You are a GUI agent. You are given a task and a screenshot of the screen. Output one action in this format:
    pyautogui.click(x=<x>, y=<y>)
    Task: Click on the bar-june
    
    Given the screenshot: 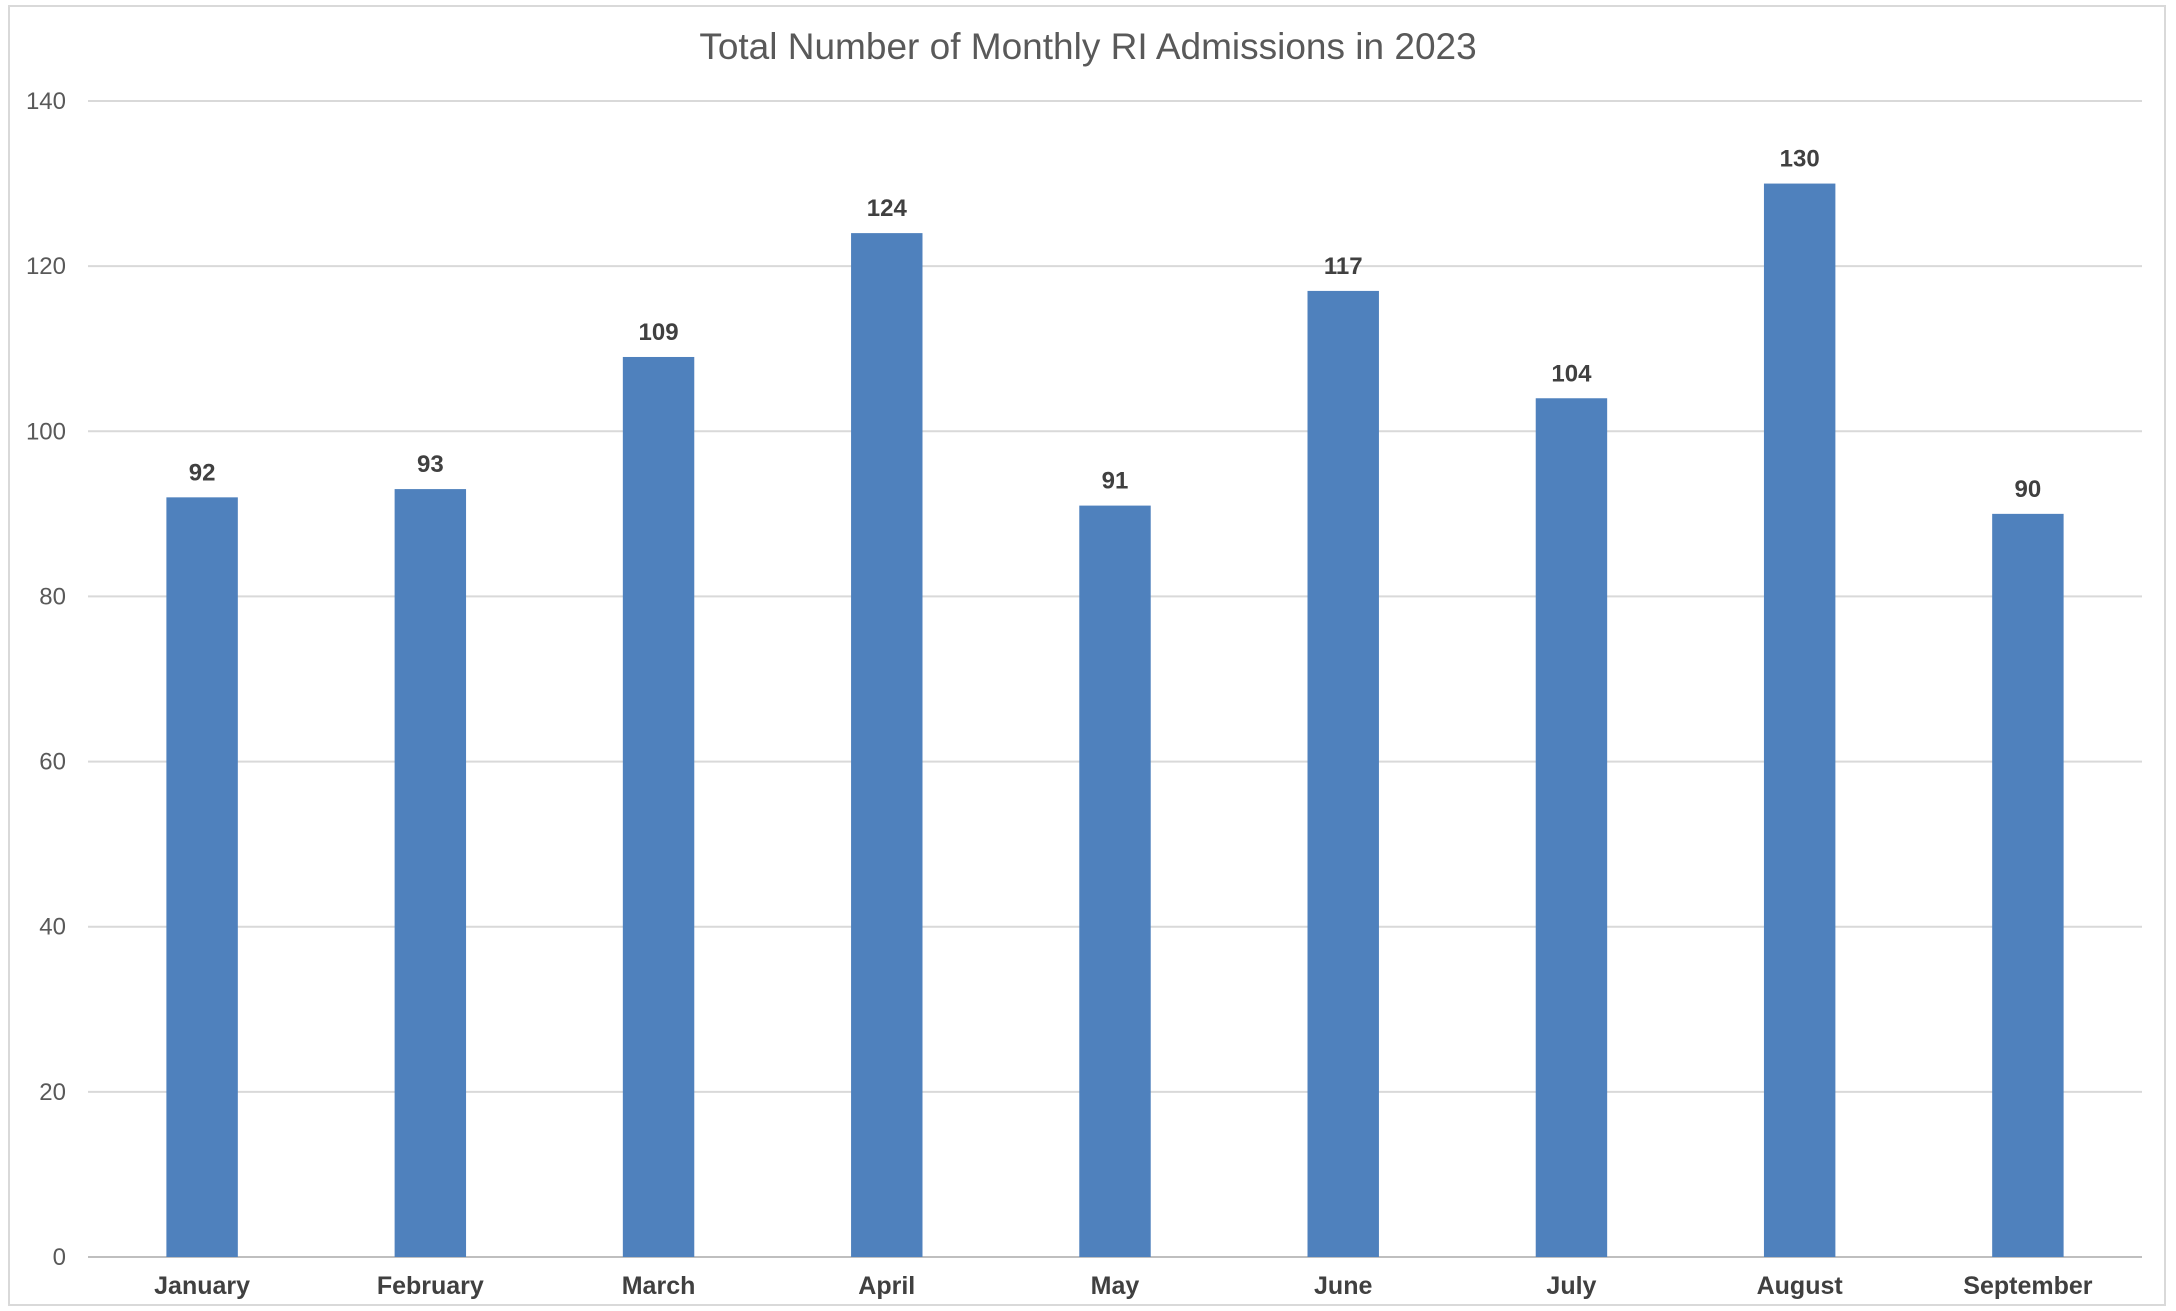 What is the action you would take?
    pyautogui.click(x=1343, y=773)
    